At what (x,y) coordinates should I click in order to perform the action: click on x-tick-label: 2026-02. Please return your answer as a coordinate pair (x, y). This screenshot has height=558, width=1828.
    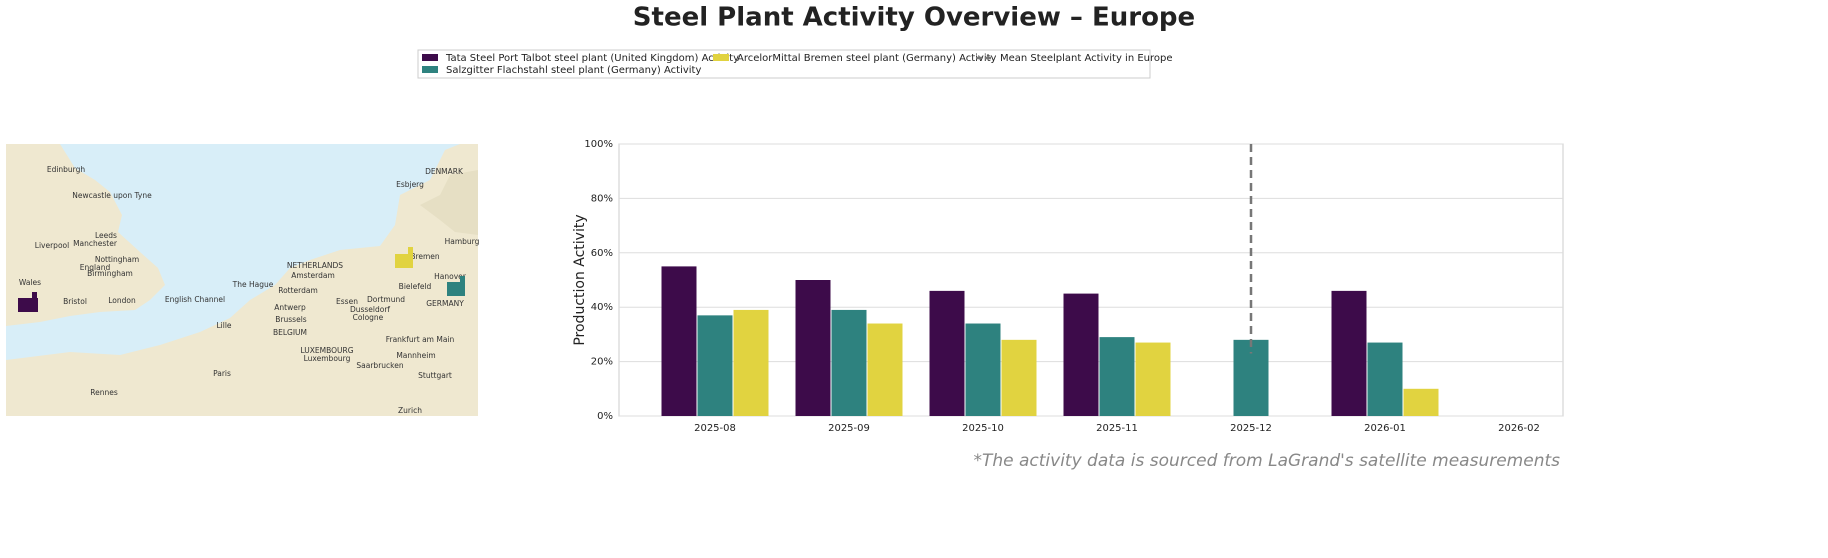
    Looking at the image, I should click on (1519, 428).